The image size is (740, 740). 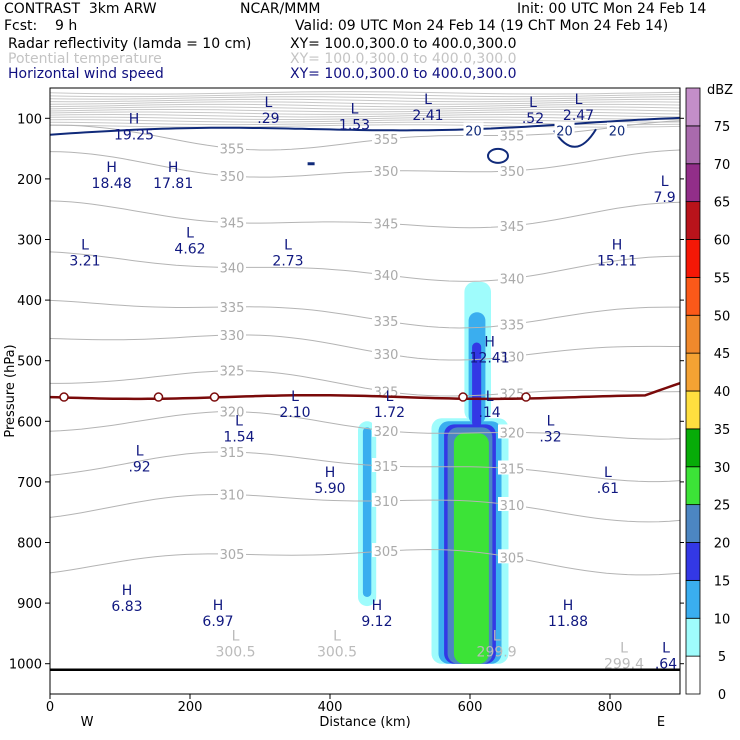 I want to click on theta-label: 355, so click(x=512, y=136).